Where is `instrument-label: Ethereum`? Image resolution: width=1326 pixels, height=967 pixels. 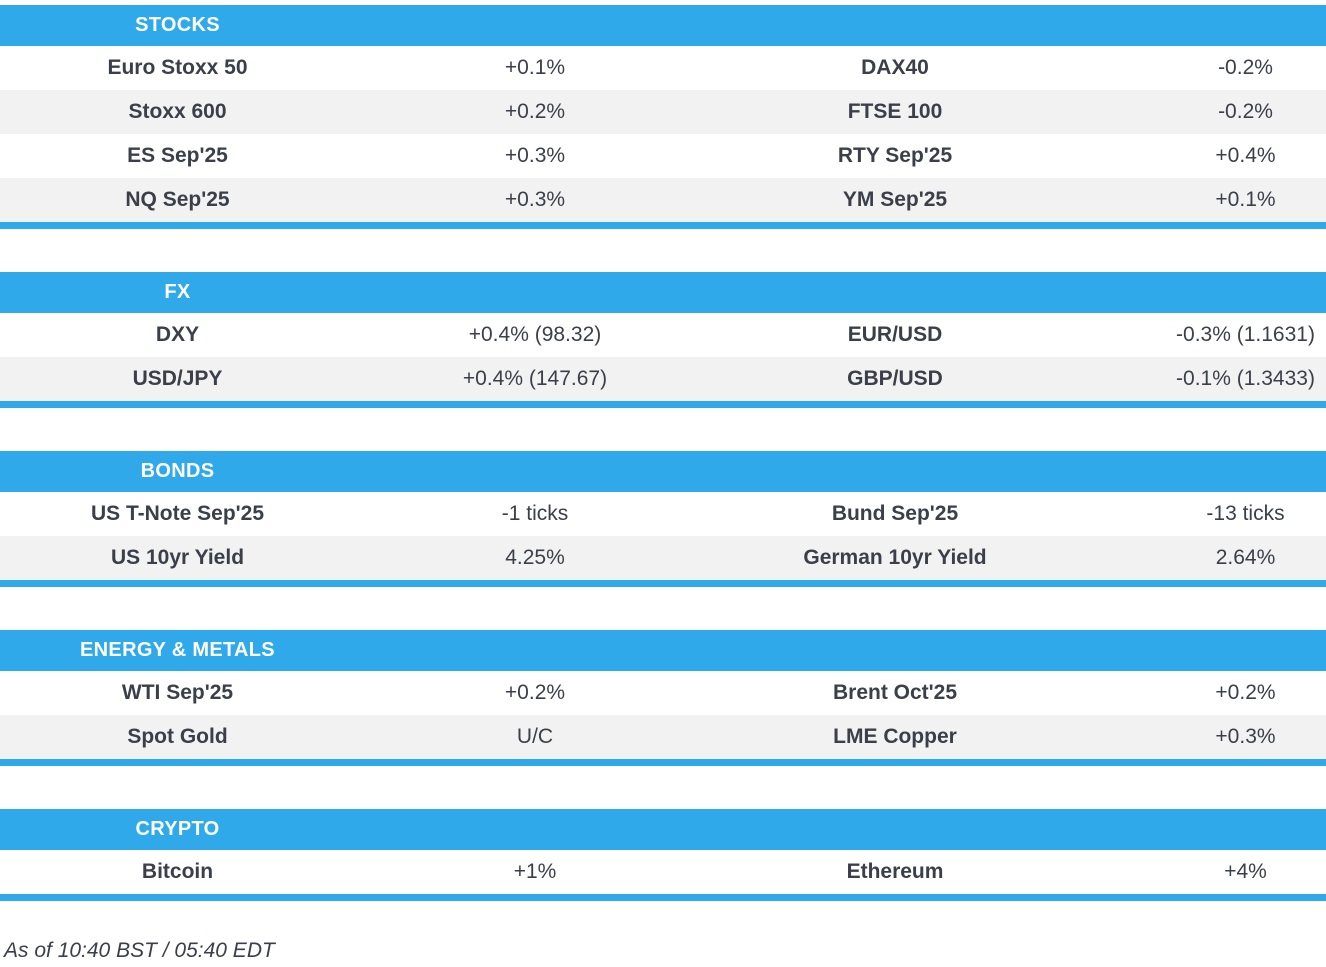
instrument-label: Ethereum is located at coordinates (895, 871).